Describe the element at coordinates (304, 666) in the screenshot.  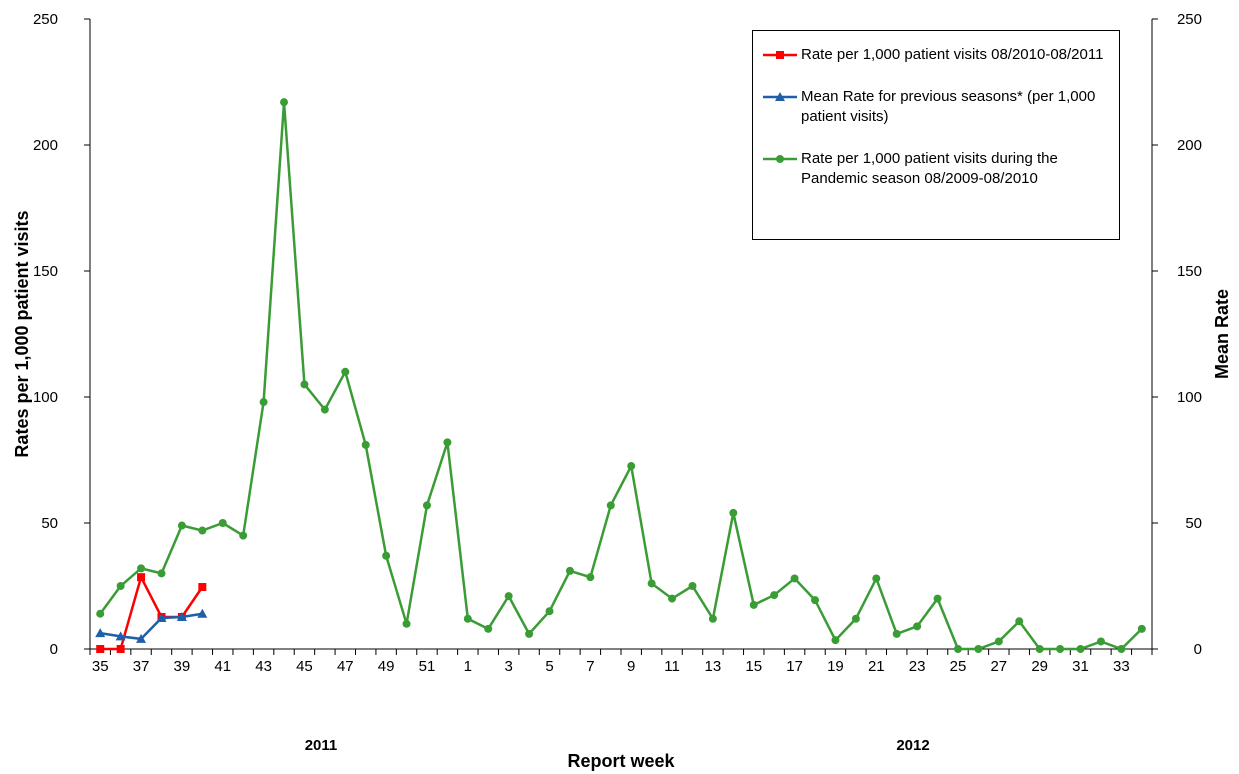
I see `x-tick-label: 45` at that location.